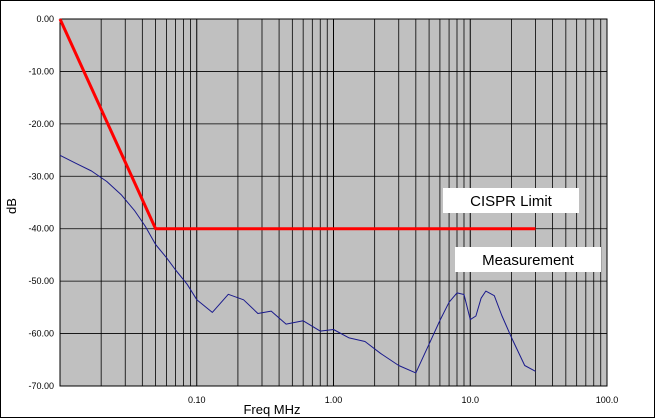 The height and width of the screenshot is (418, 655). What do you see at coordinates (41, 124) in the screenshot?
I see `y-tick-label: -20.00` at bounding box center [41, 124].